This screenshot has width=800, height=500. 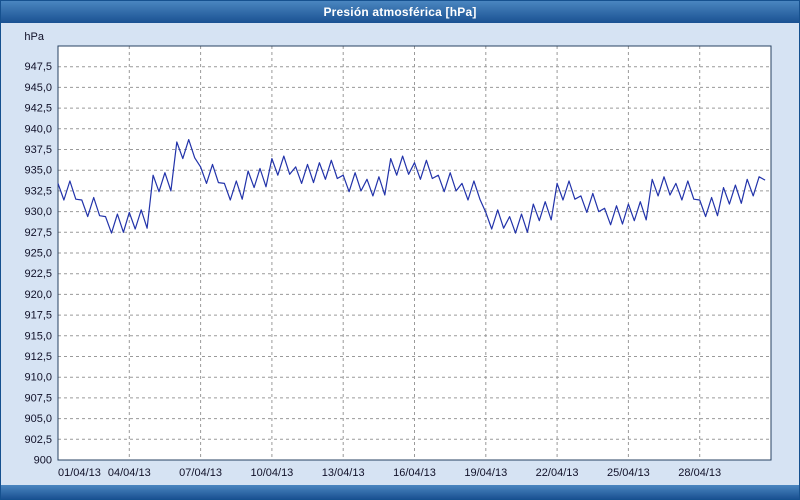 I want to click on svg-text: 22/04/13, so click(x=557, y=473).